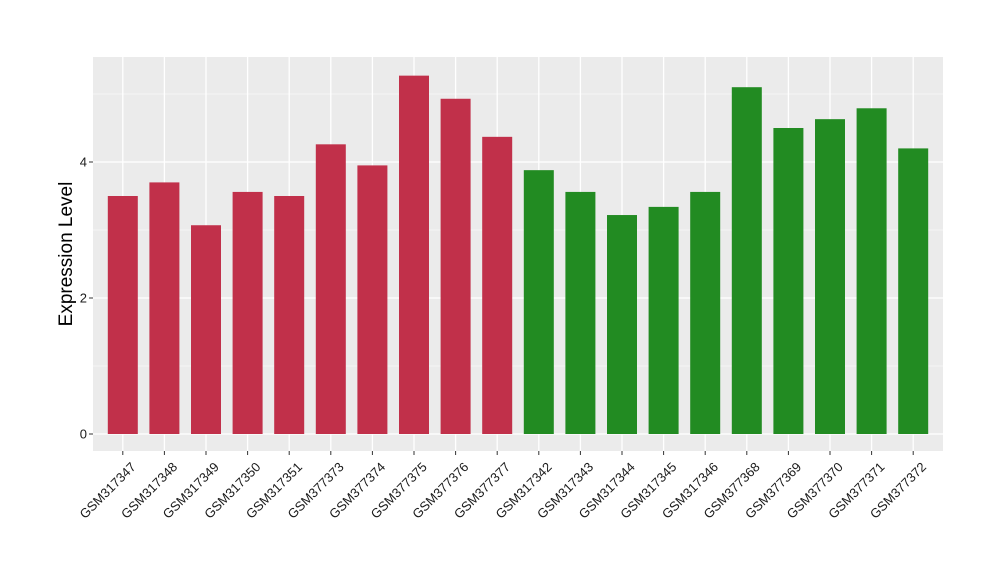 The width and height of the screenshot is (1000, 580). What do you see at coordinates (705, 312) in the screenshot?
I see `bar-GSM317346` at bounding box center [705, 312].